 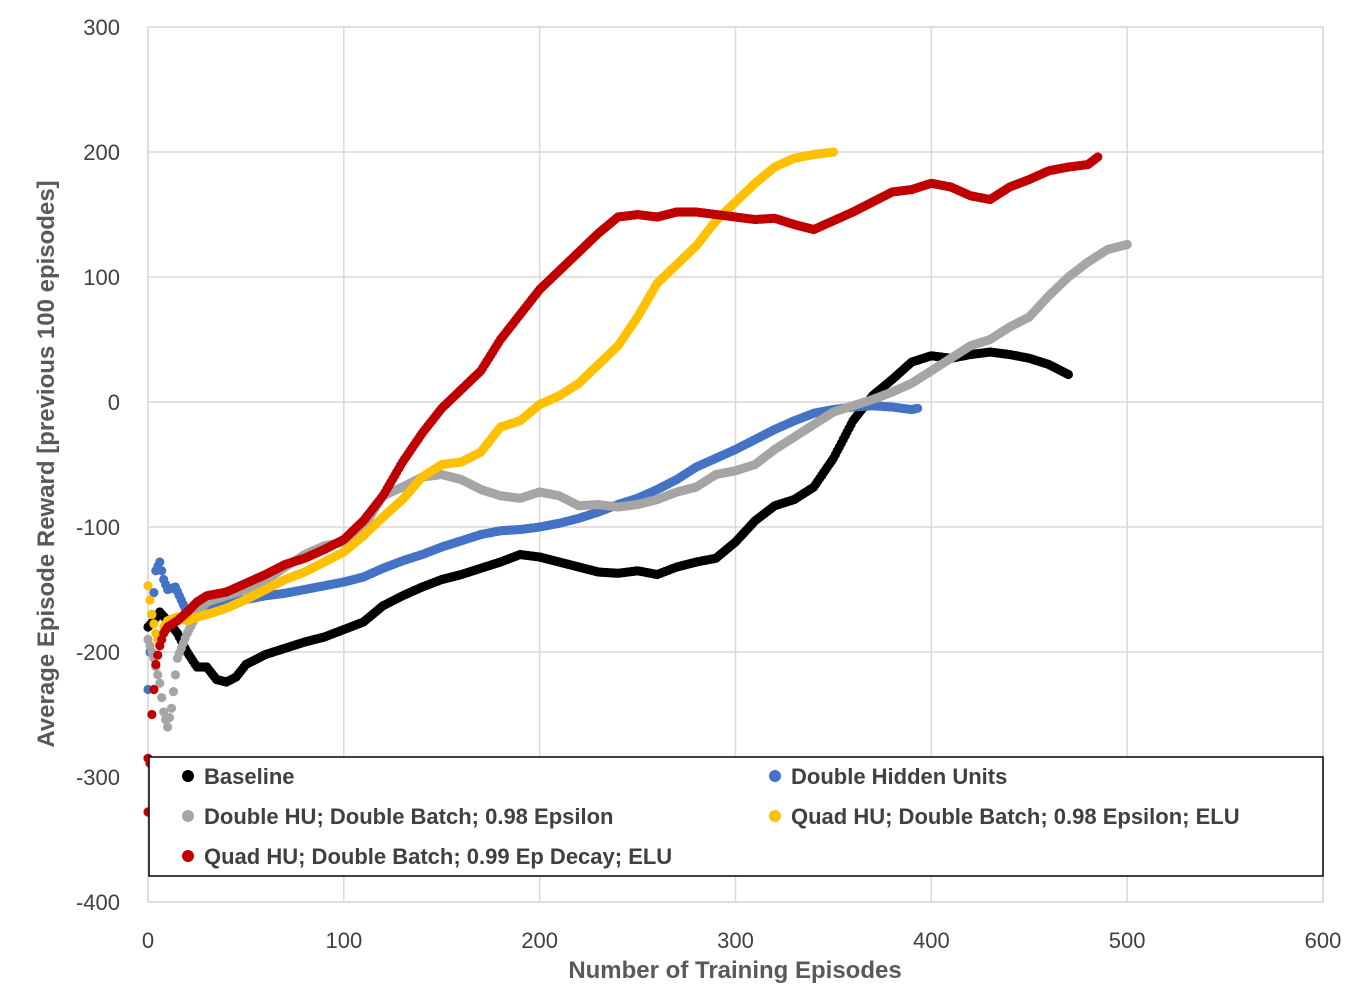 I want to click on x-tick-label: 500, so click(x=1127, y=940).